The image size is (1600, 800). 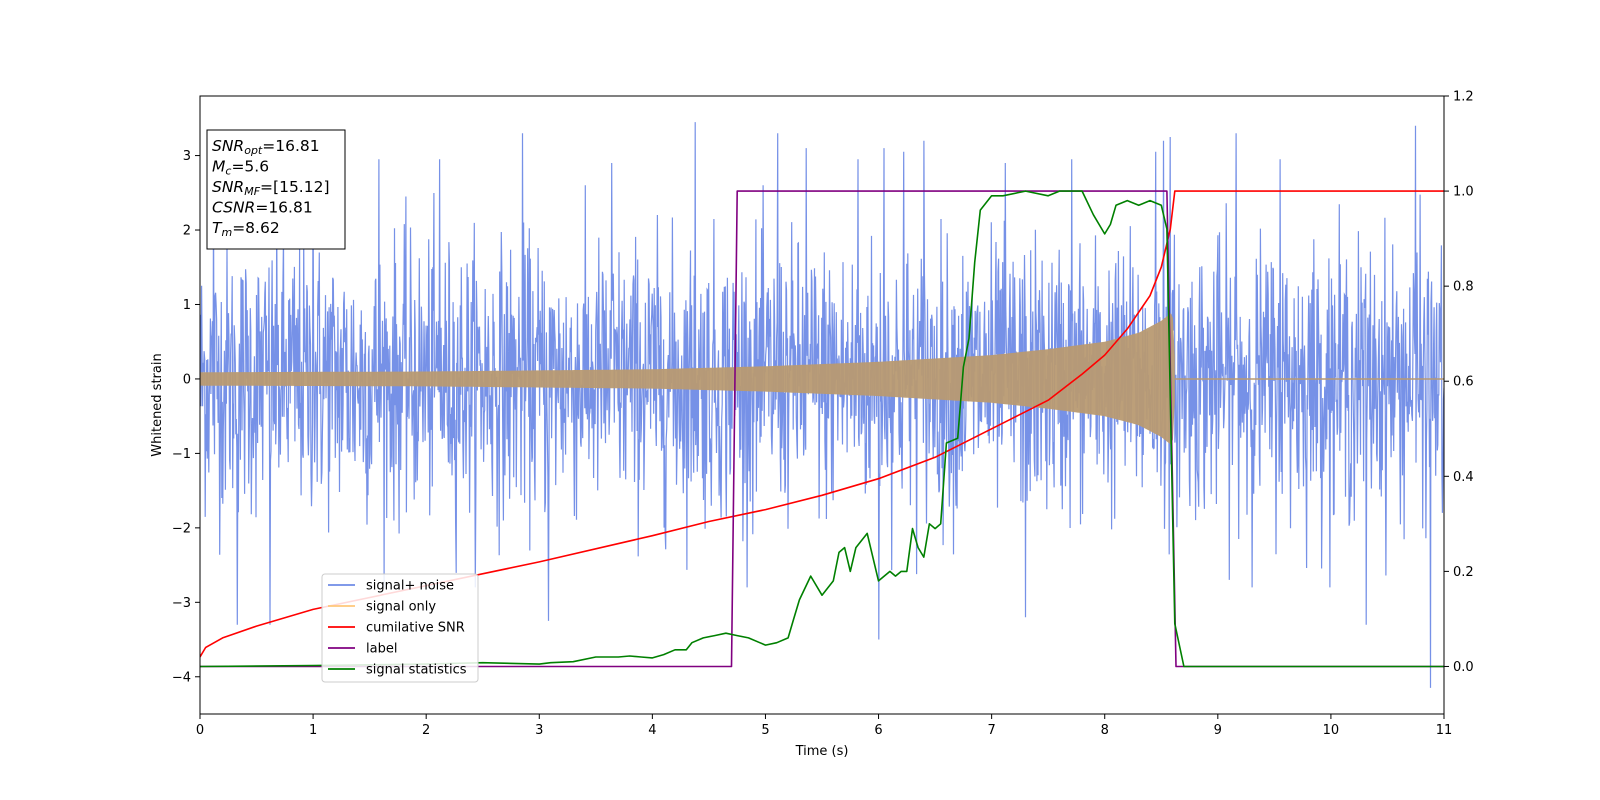 I want to click on y-left-tick: 3, so click(x=191, y=156).